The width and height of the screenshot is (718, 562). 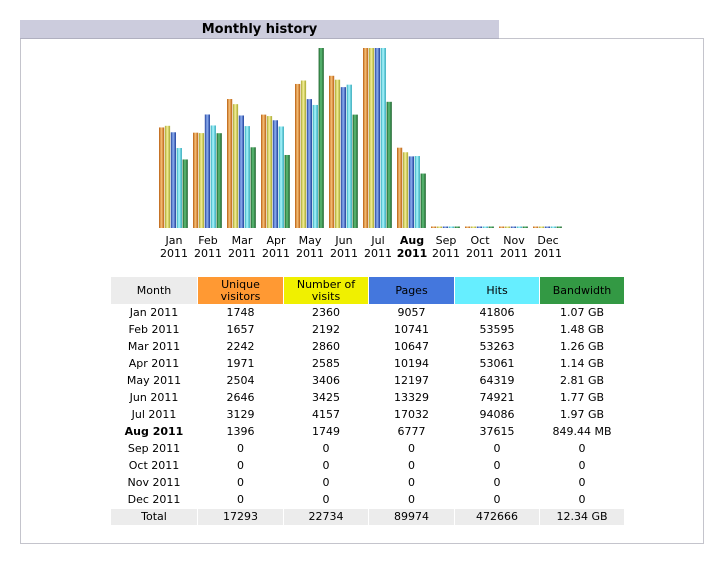 What do you see at coordinates (497, 329) in the screenshot?
I see `hits-cell: 53595` at bounding box center [497, 329].